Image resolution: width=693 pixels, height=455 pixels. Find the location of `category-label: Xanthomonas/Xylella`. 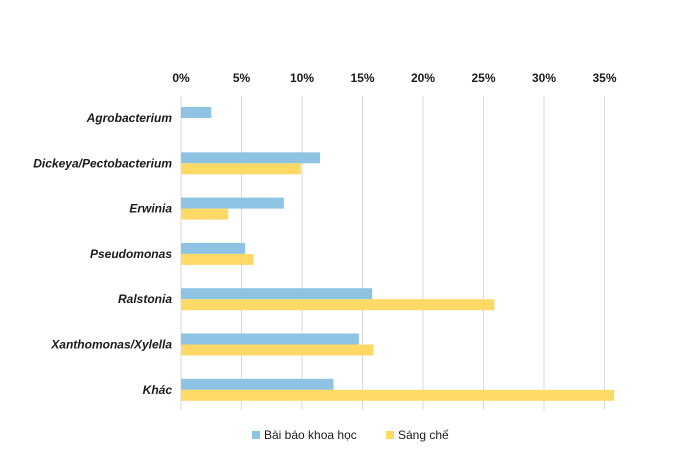

category-label: Xanthomonas/Xylella is located at coordinates (111, 345).